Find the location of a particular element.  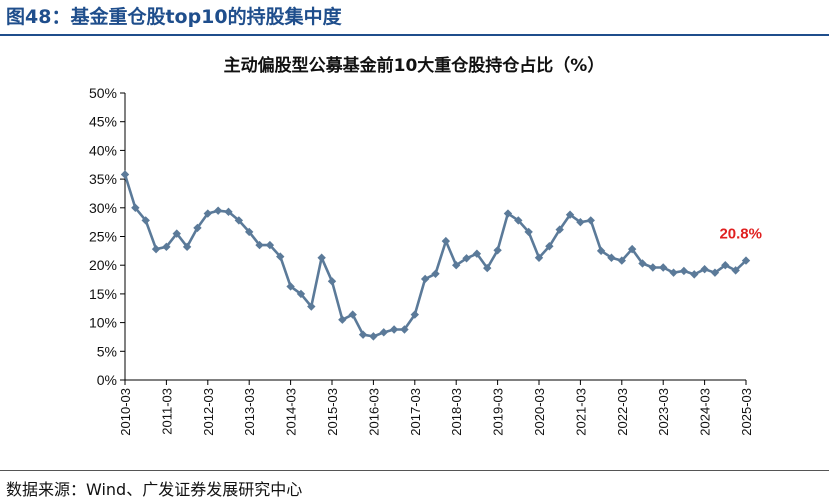

x-tick-label: 2022-03 is located at coordinates (622, 412).